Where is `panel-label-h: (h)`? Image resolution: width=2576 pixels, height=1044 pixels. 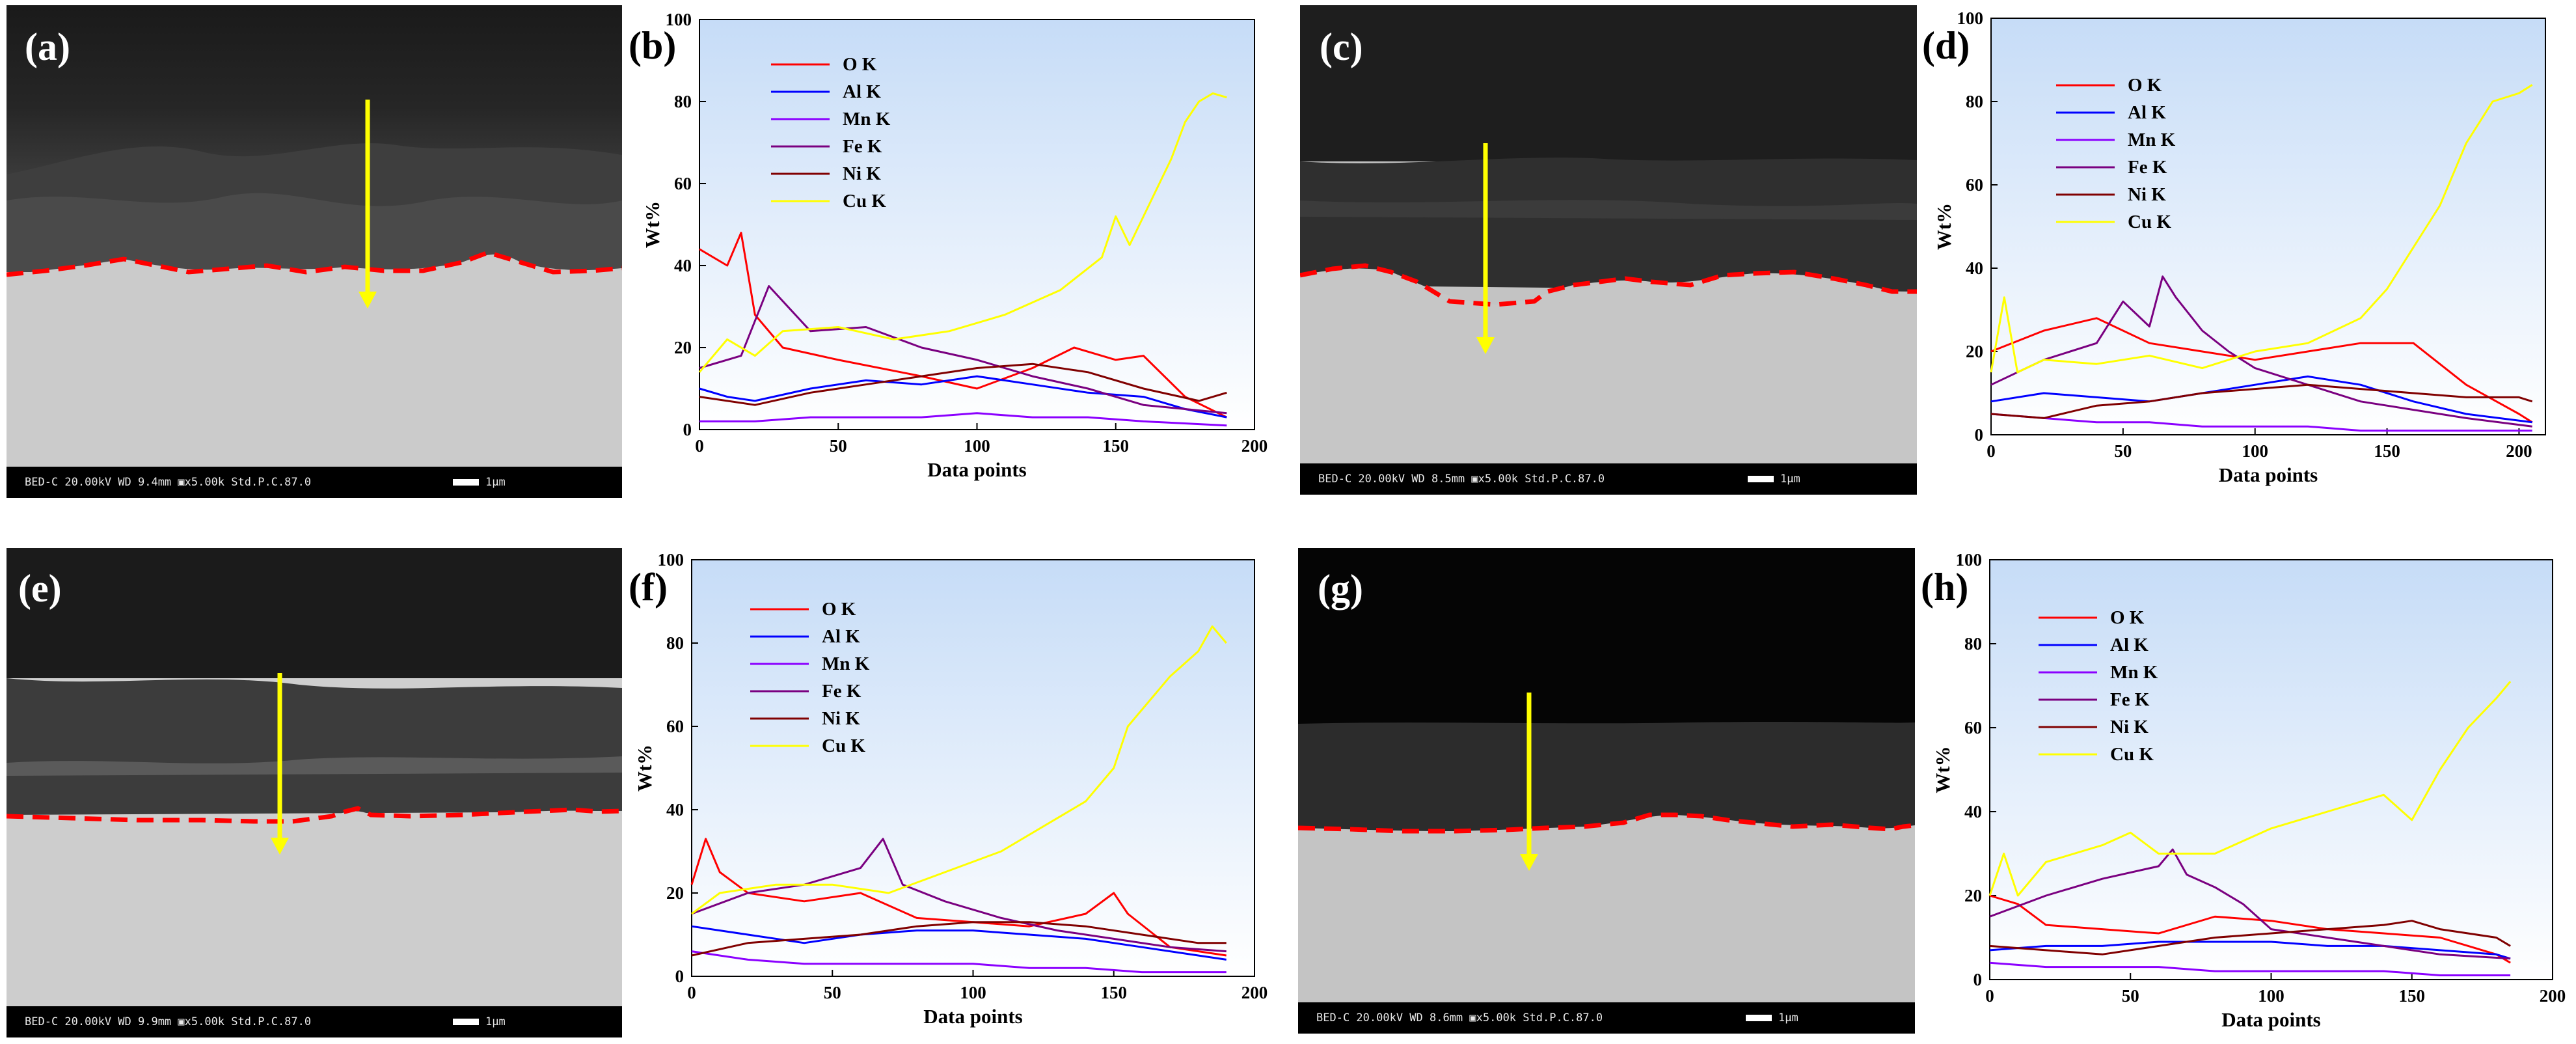
panel-label-h: (h) is located at coordinates (1945, 587).